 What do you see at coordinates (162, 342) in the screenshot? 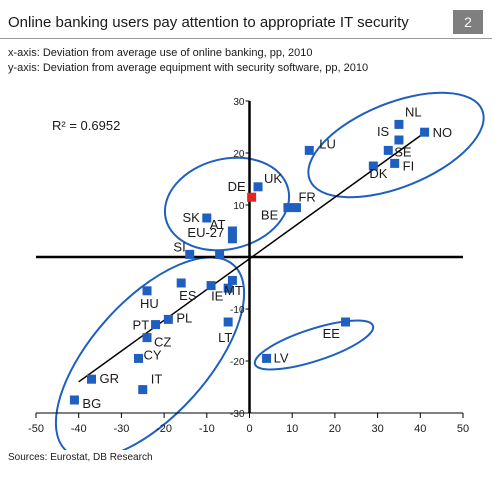
I see `point-label: CZ` at bounding box center [162, 342].